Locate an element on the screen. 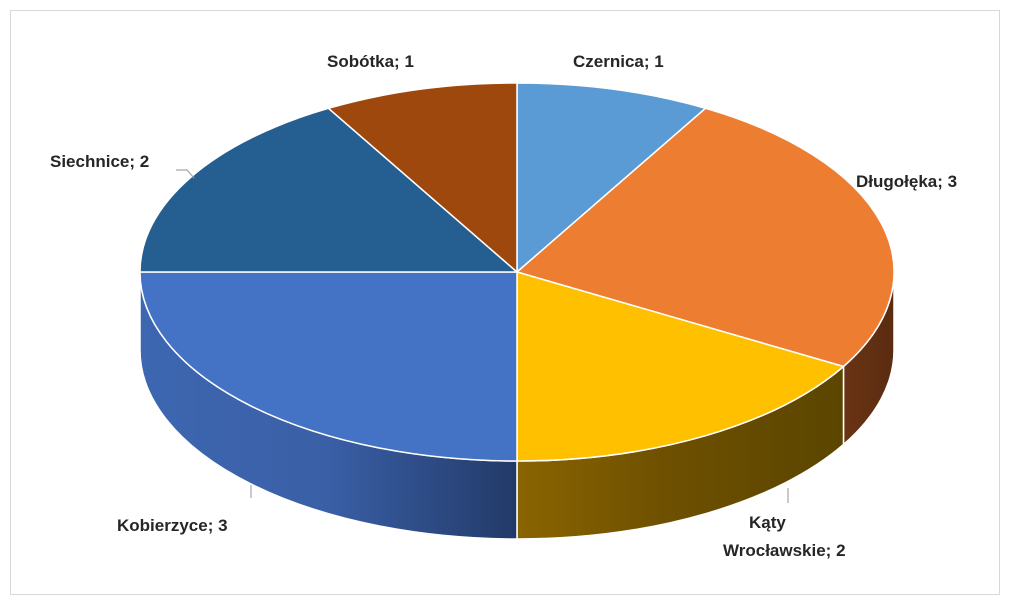 Image resolution: width=1011 pixels, height=605 pixels. label-siechnice: Siechnice; 2 is located at coordinates (99, 161).